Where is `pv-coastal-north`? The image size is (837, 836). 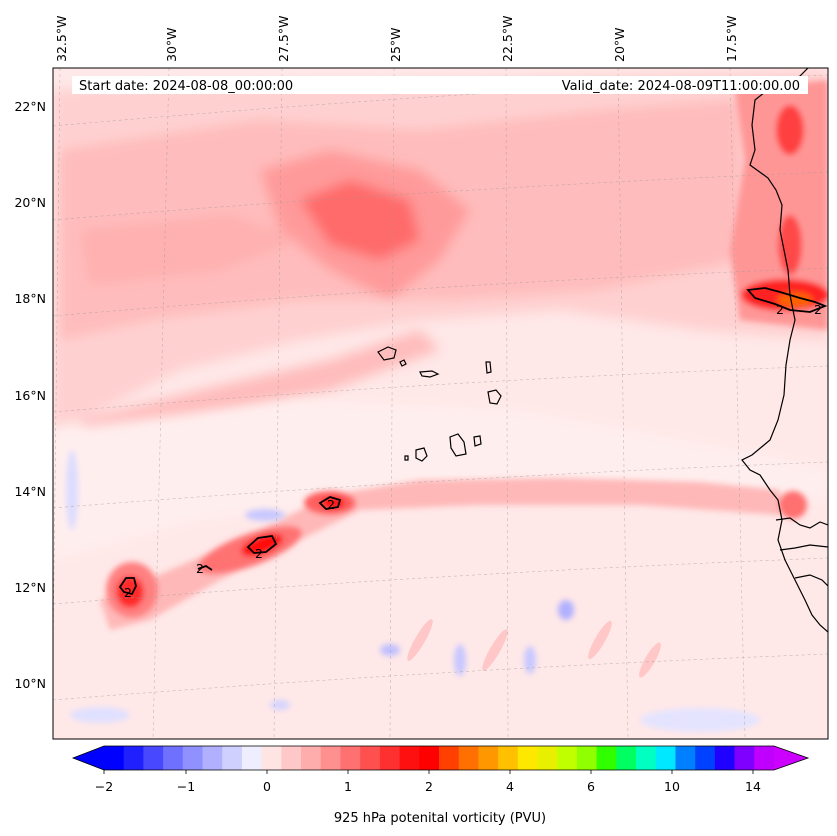
pv-coastal-north is located at coordinates (790, 130).